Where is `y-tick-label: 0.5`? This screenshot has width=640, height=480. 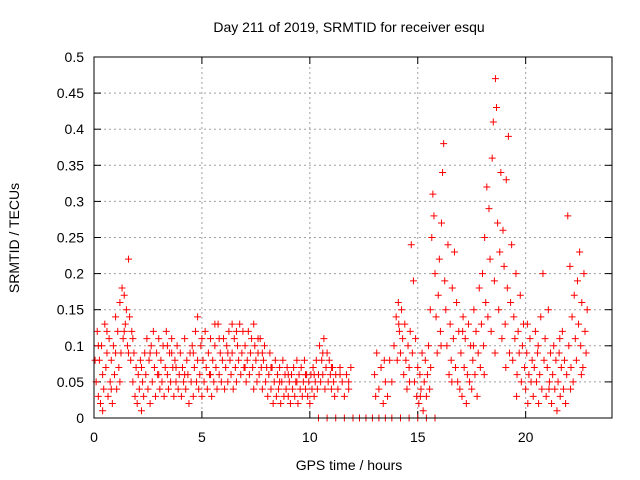
y-tick-label: 0.5 is located at coordinates (75, 57).